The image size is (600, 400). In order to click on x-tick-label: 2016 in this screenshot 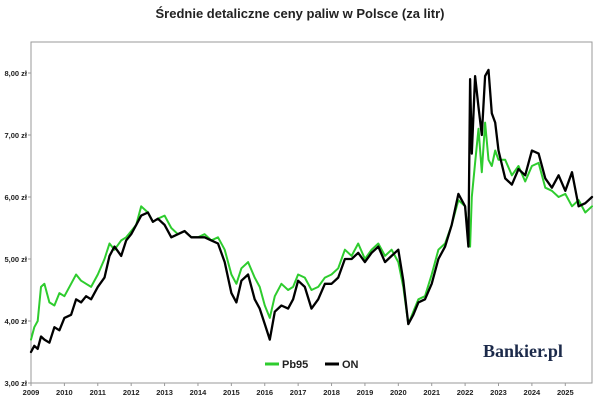, I will do `click(264, 392)`.